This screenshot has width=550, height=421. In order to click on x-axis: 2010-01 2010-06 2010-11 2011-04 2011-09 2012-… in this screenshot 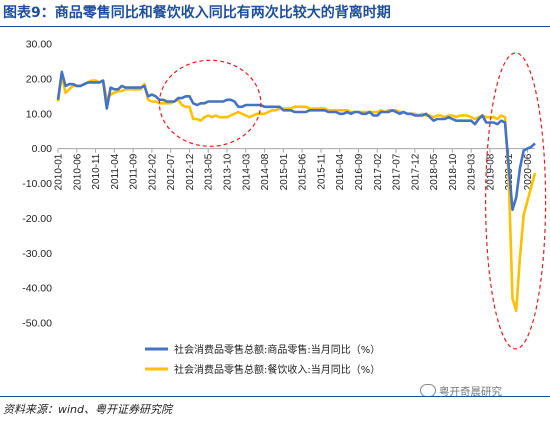, I will do `click(294, 169)`.